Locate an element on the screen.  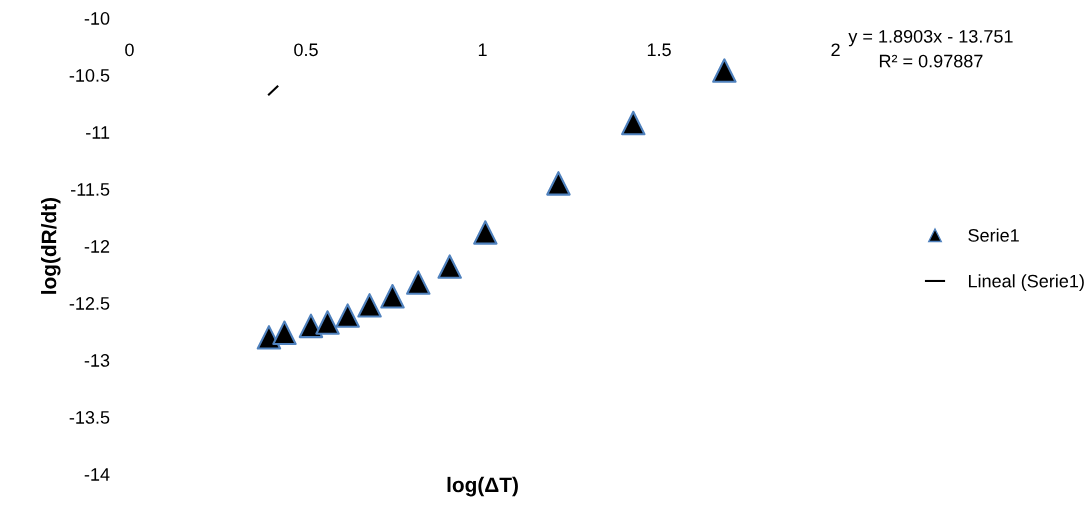
y-tick-label: -14 is located at coordinates (97, 474).